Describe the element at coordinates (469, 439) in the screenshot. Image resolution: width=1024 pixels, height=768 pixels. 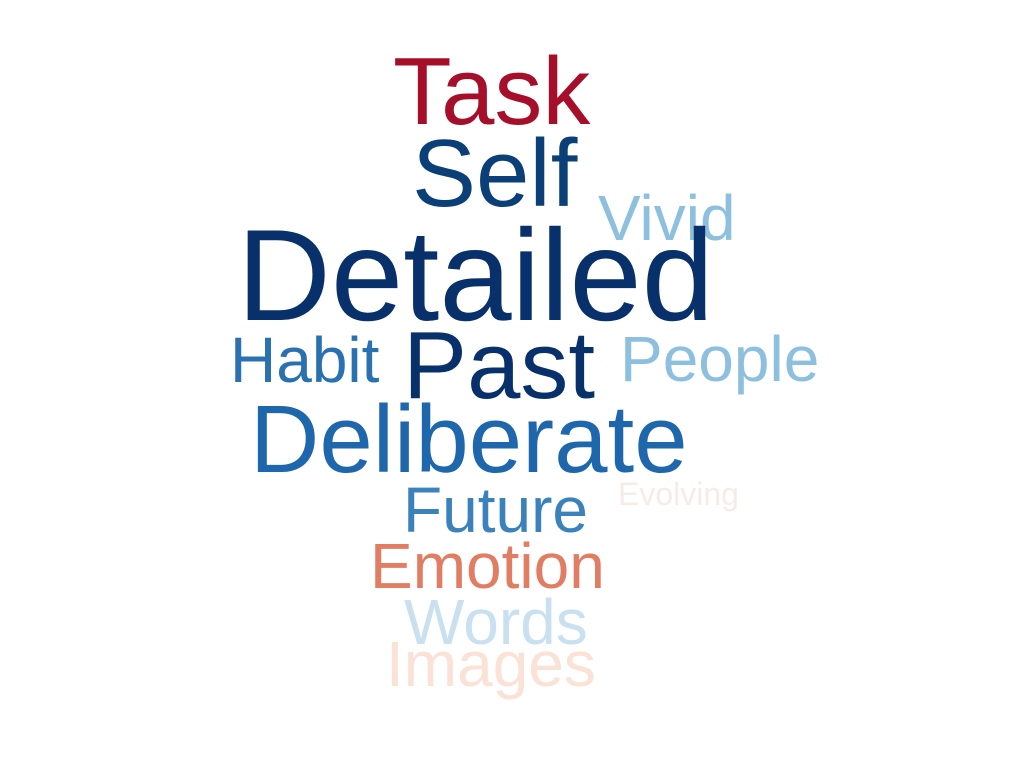
I see `word-deliberate: Deliberate` at that location.